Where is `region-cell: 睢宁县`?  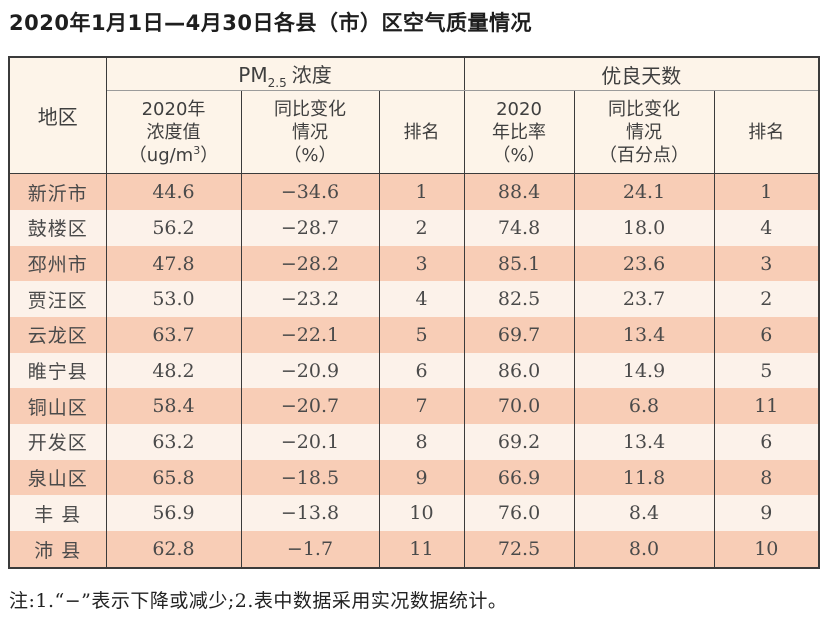
region-cell: 睢宁县 is located at coordinates (57, 370).